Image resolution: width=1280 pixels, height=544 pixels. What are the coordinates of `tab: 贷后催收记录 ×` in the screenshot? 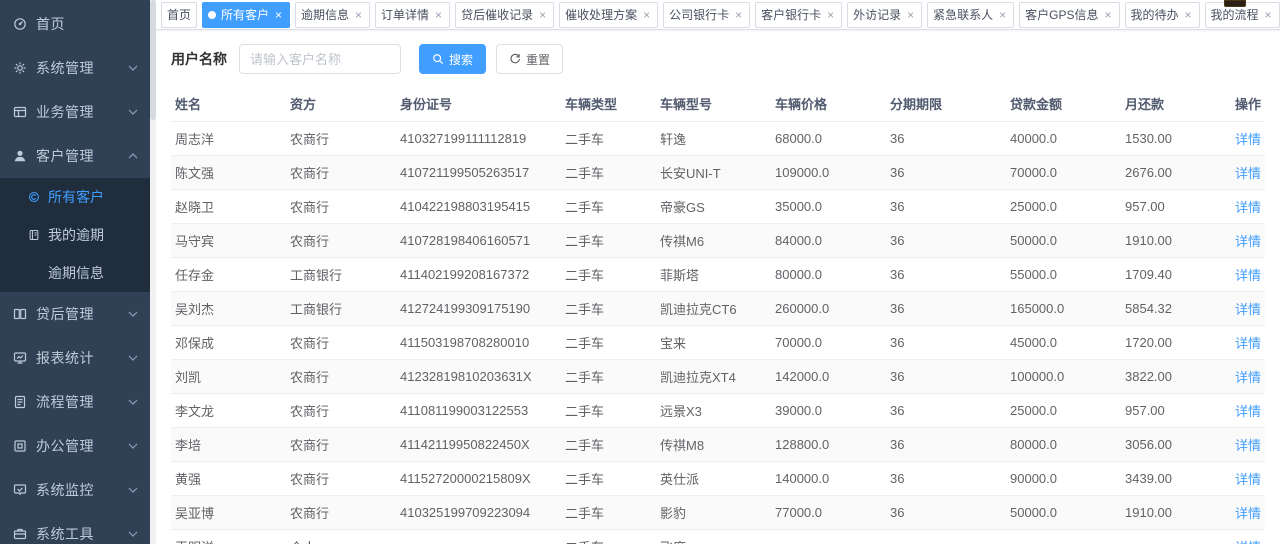 It's located at (505, 14).